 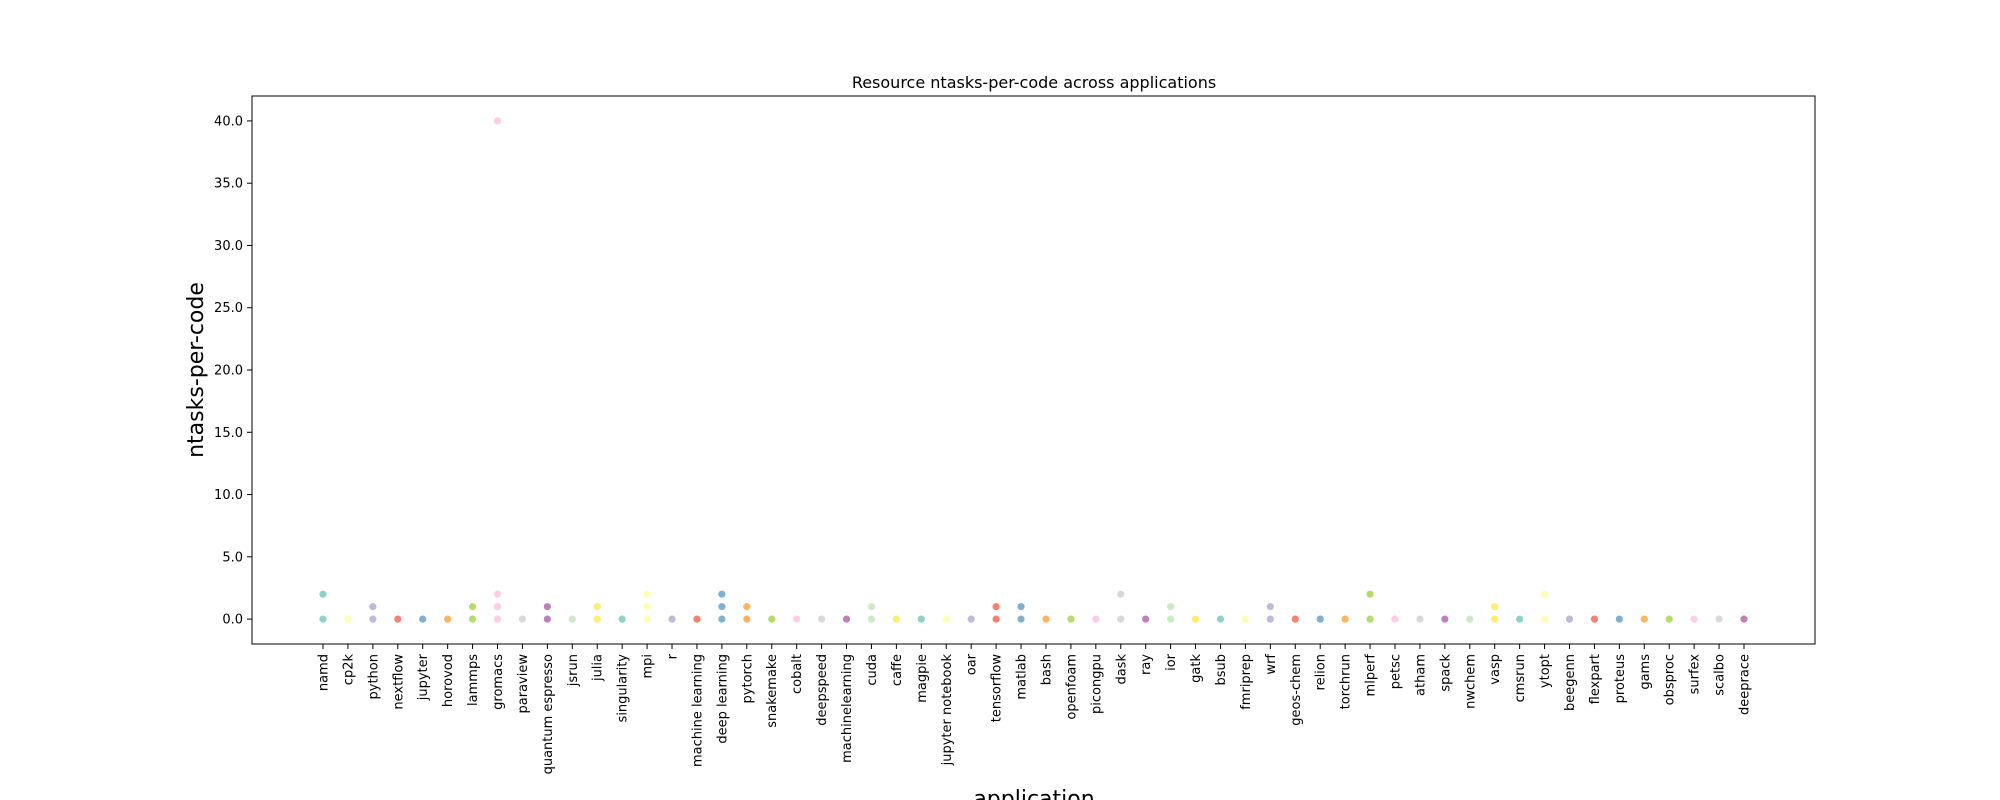 I want to click on x-tick-label: gromacs, so click(x=498, y=682).